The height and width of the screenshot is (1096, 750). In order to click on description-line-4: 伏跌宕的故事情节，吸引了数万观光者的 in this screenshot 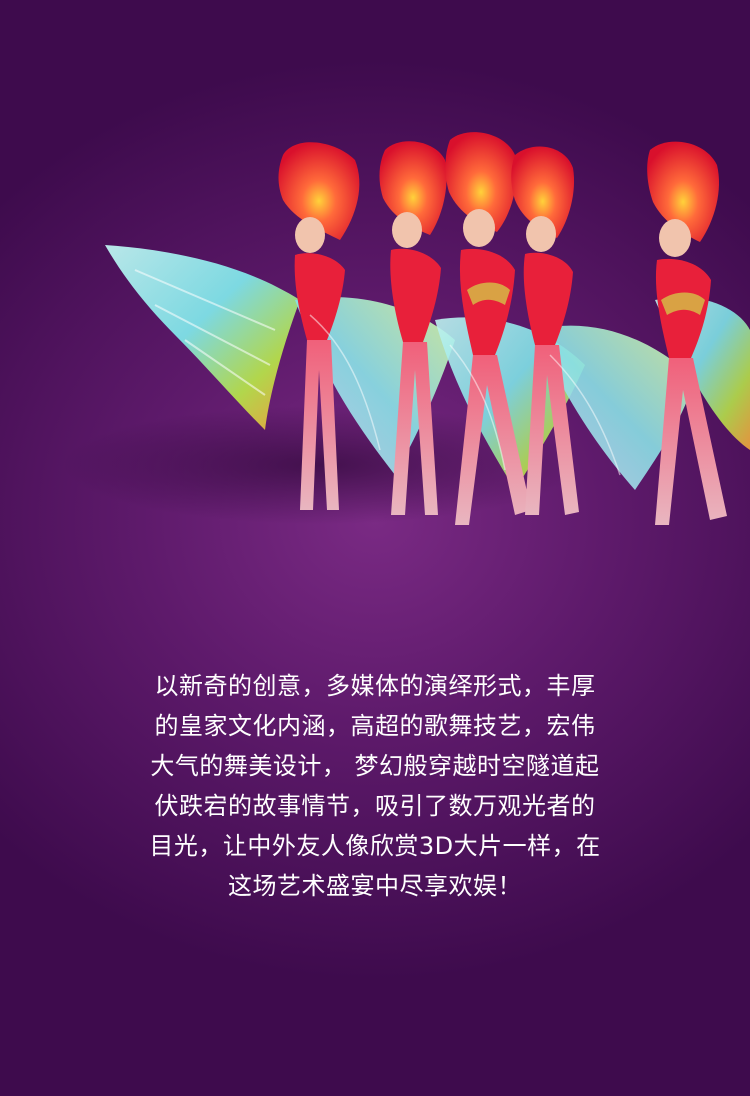, I will do `click(375, 806)`.